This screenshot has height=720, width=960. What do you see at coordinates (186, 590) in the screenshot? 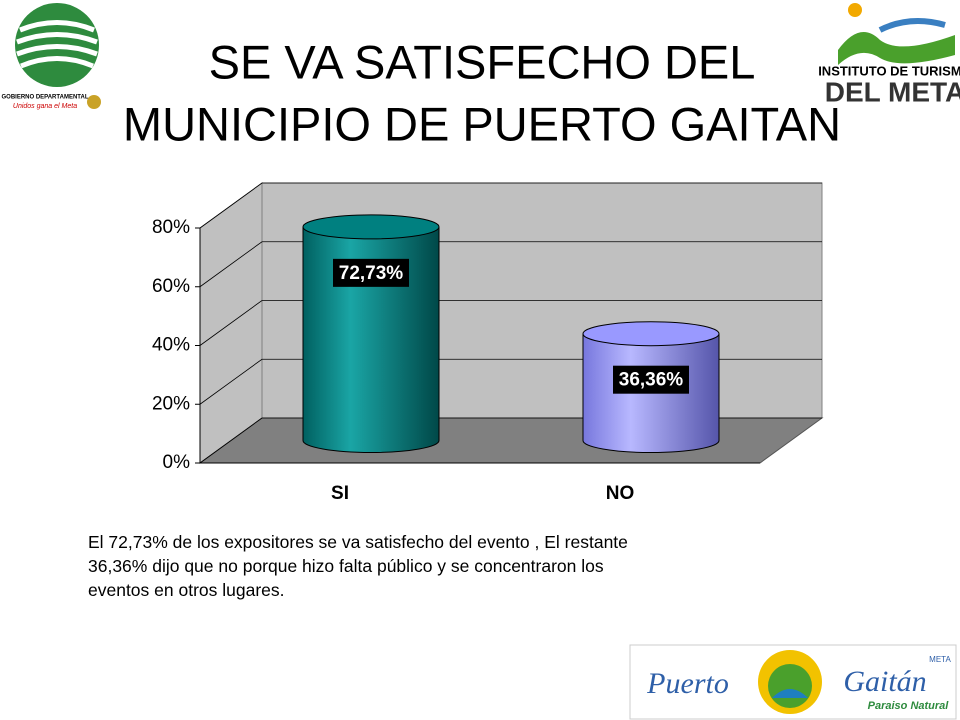
I see `description-line: eventos en otros lugares.` at bounding box center [186, 590].